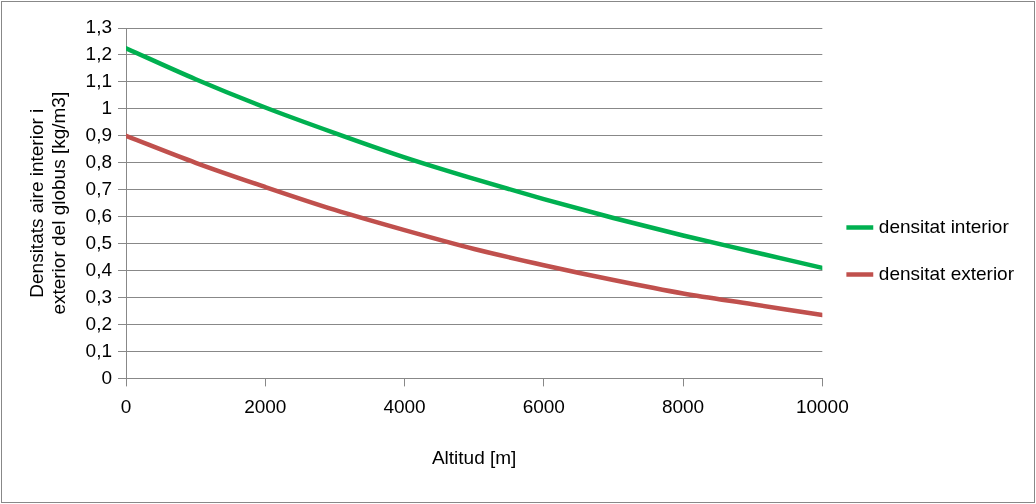 This screenshot has height=504, width=1036. What do you see at coordinates (822, 407) in the screenshot?
I see `x-tick-label: 10000` at bounding box center [822, 407].